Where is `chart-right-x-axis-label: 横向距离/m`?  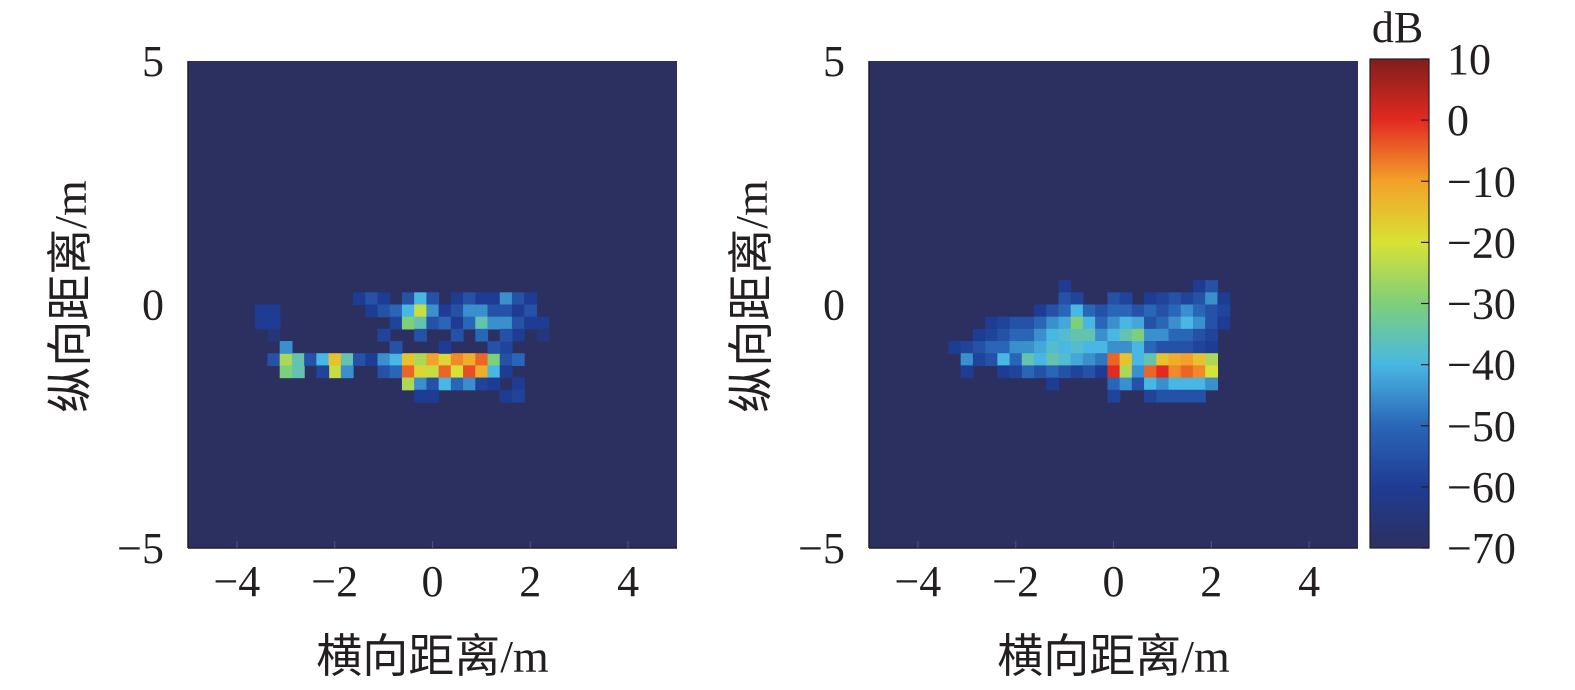
chart-right-x-axis-label: 横向距离/m is located at coordinates (1113, 656).